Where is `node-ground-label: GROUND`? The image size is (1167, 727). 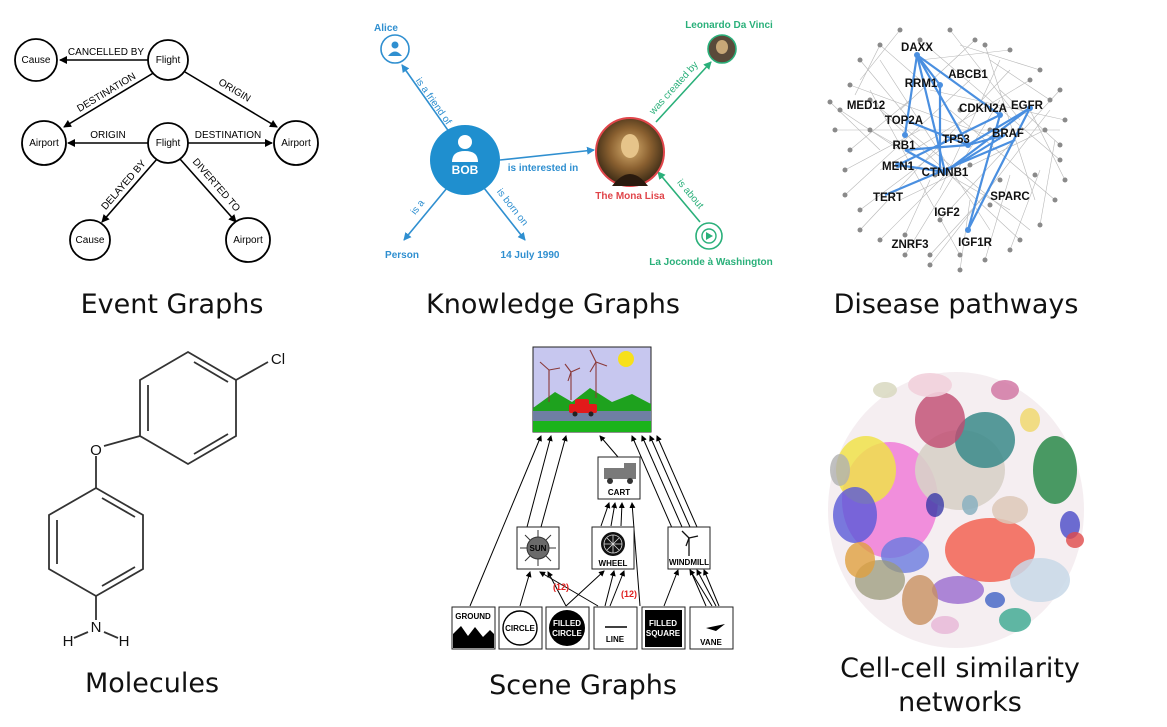 node-ground-label: GROUND is located at coordinates (473, 616).